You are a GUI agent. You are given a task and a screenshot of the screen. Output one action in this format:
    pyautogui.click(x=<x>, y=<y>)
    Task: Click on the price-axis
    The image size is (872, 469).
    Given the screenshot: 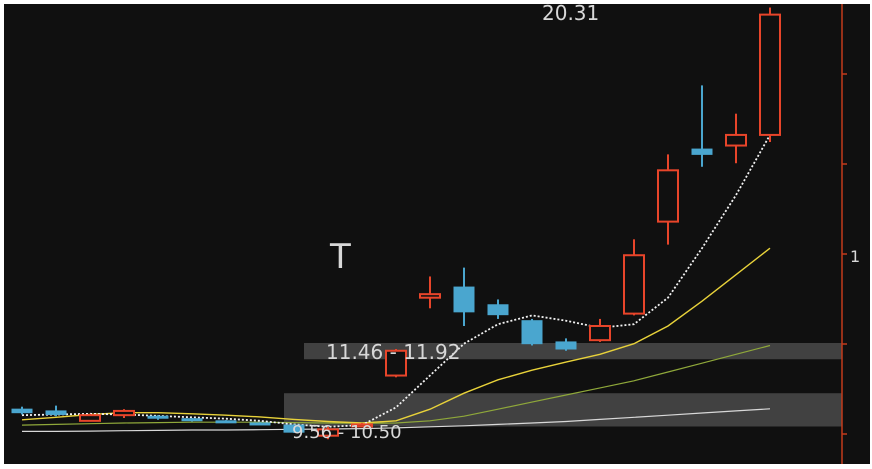 What is the action you would take?
    pyautogui.click(x=844, y=234)
    